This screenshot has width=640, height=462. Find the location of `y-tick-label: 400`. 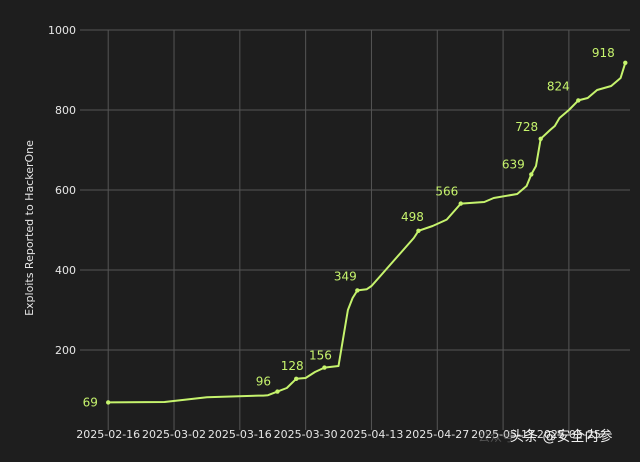

y-tick-label: 400 is located at coordinates (65, 270).